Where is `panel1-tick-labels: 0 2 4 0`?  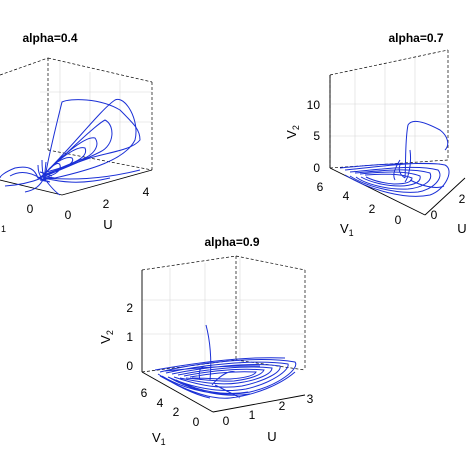
panel1-tick-labels: 0 2 4 0 is located at coordinates (88, 203).